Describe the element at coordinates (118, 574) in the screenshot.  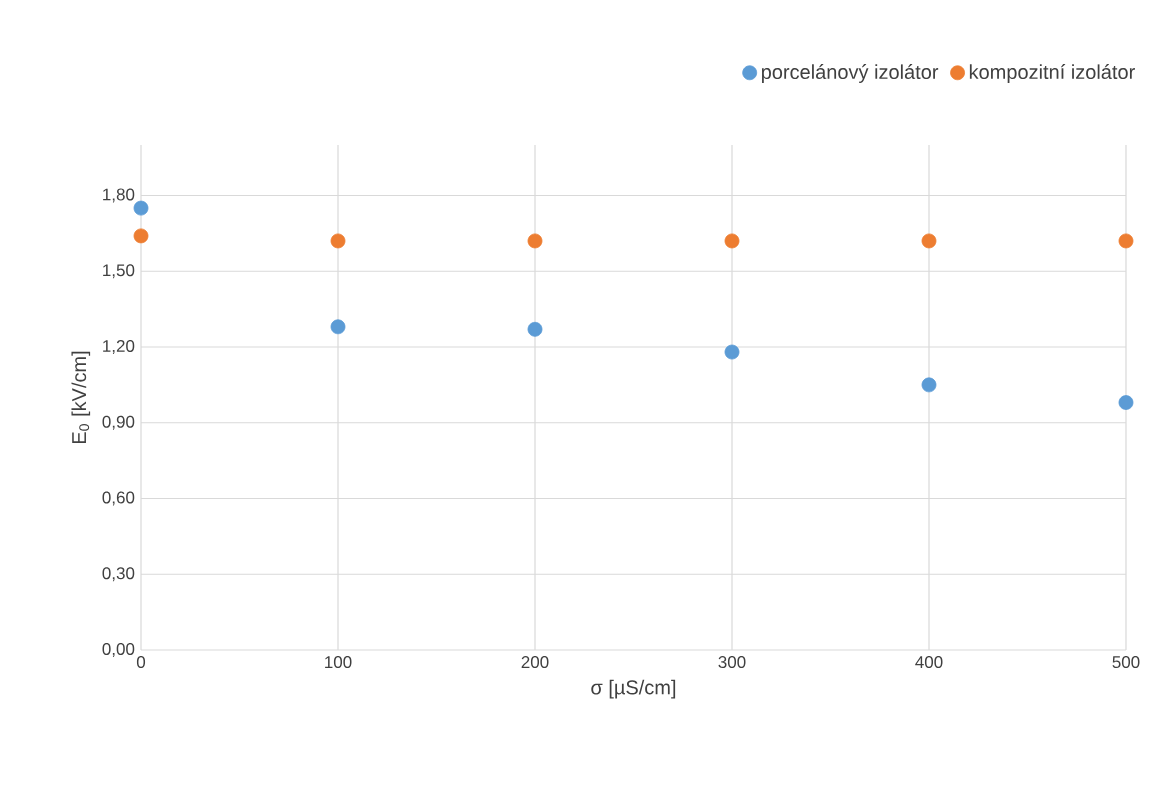
I see `y-tick-label: 0,30` at that location.